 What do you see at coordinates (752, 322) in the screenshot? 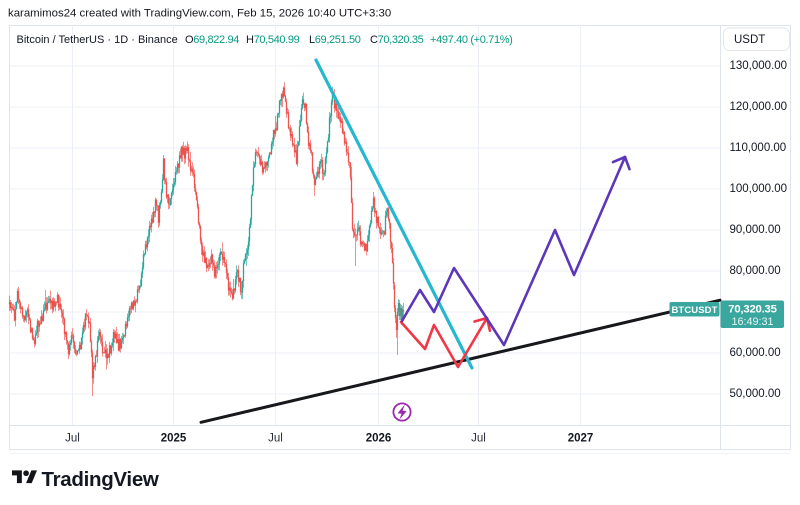
I see `svg-text: 16:49:31` at bounding box center [752, 322].